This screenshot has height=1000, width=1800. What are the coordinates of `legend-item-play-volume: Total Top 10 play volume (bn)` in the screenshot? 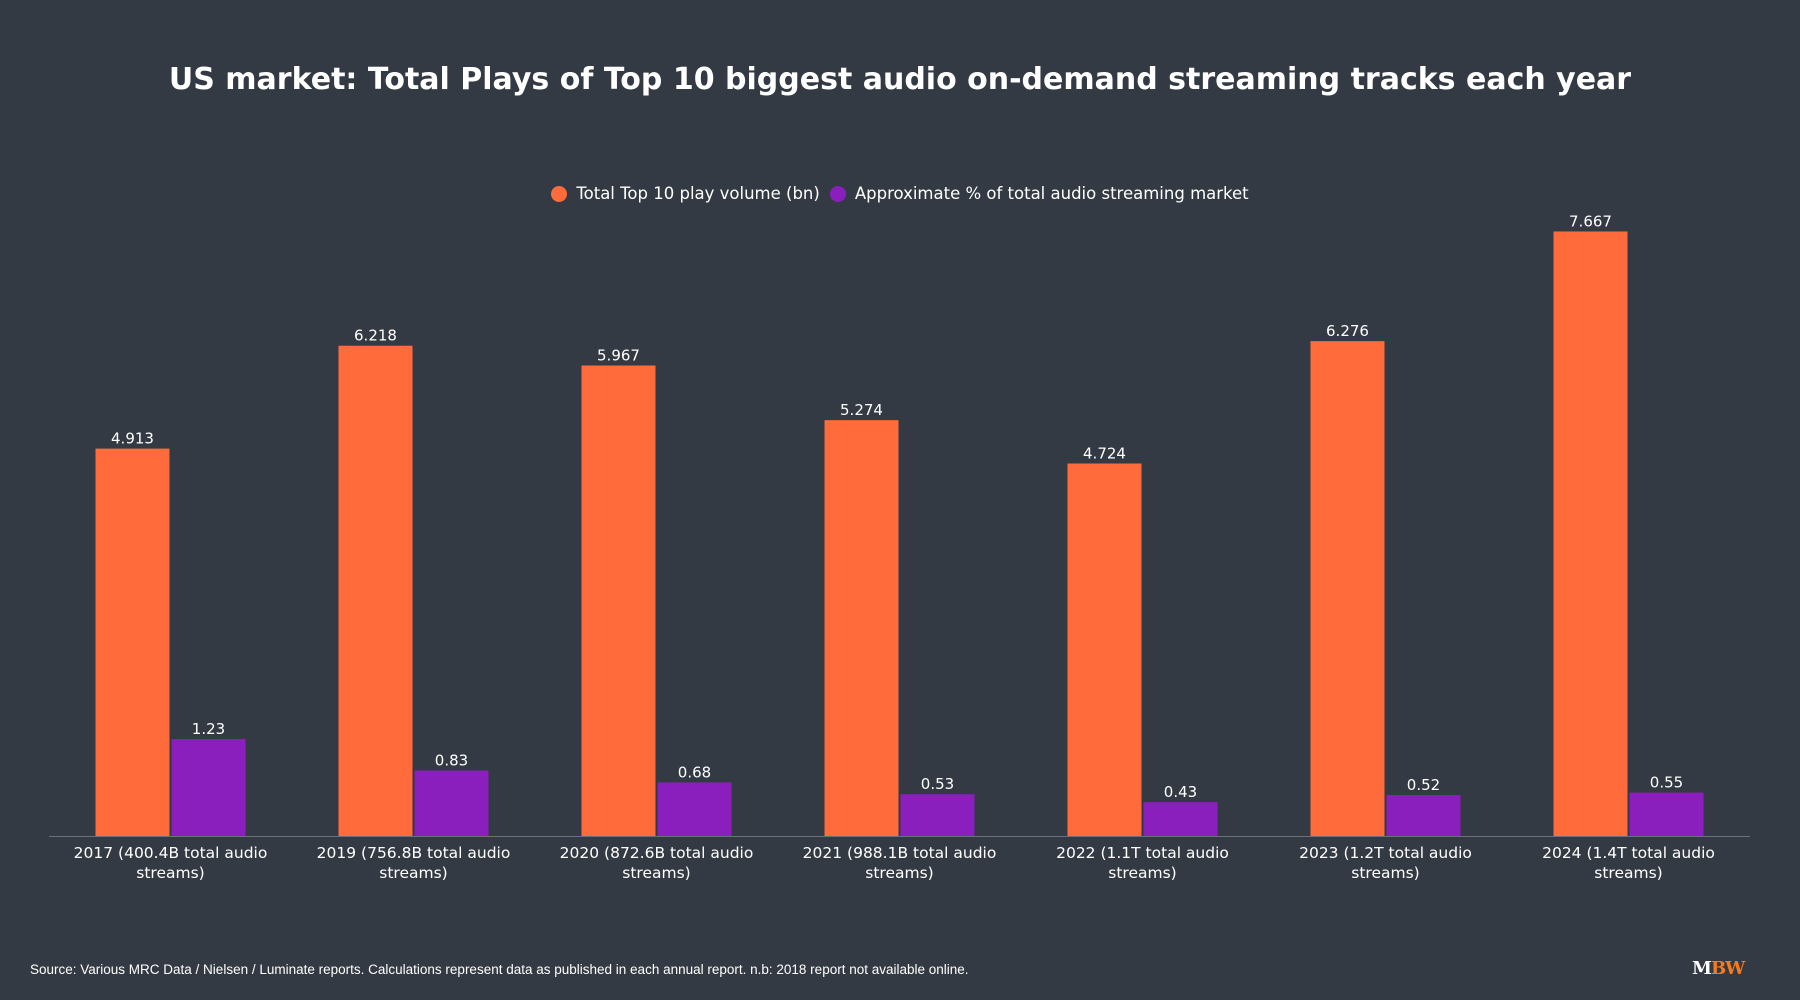 It's located at (685, 193).